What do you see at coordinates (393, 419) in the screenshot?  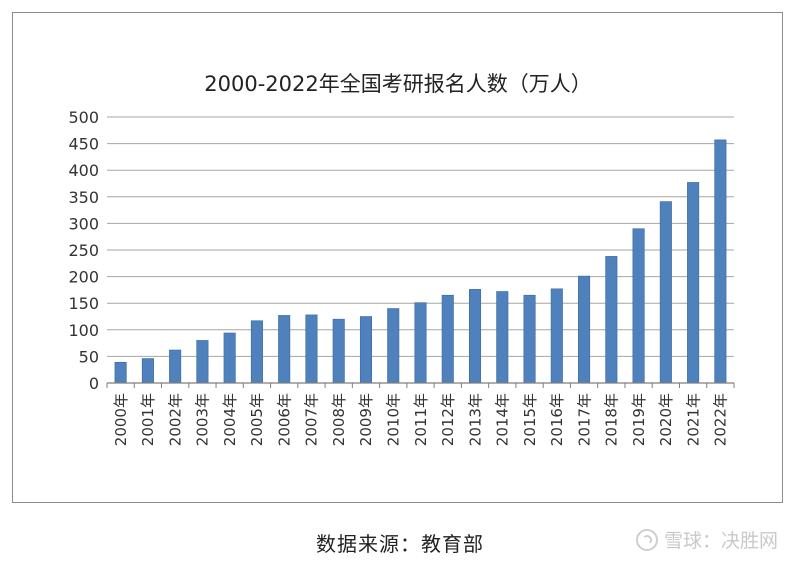 I see `x-tick-label: 2010年` at bounding box center [393, 419].